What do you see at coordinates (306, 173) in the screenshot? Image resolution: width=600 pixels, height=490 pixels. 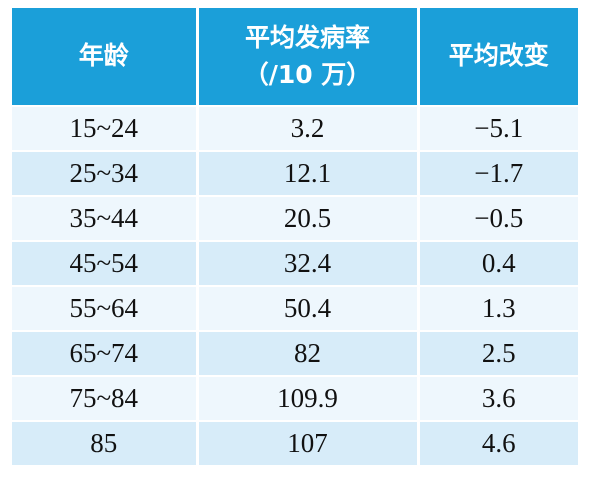 I see `table-cell: 12.1` at bounding box center [306, 173].